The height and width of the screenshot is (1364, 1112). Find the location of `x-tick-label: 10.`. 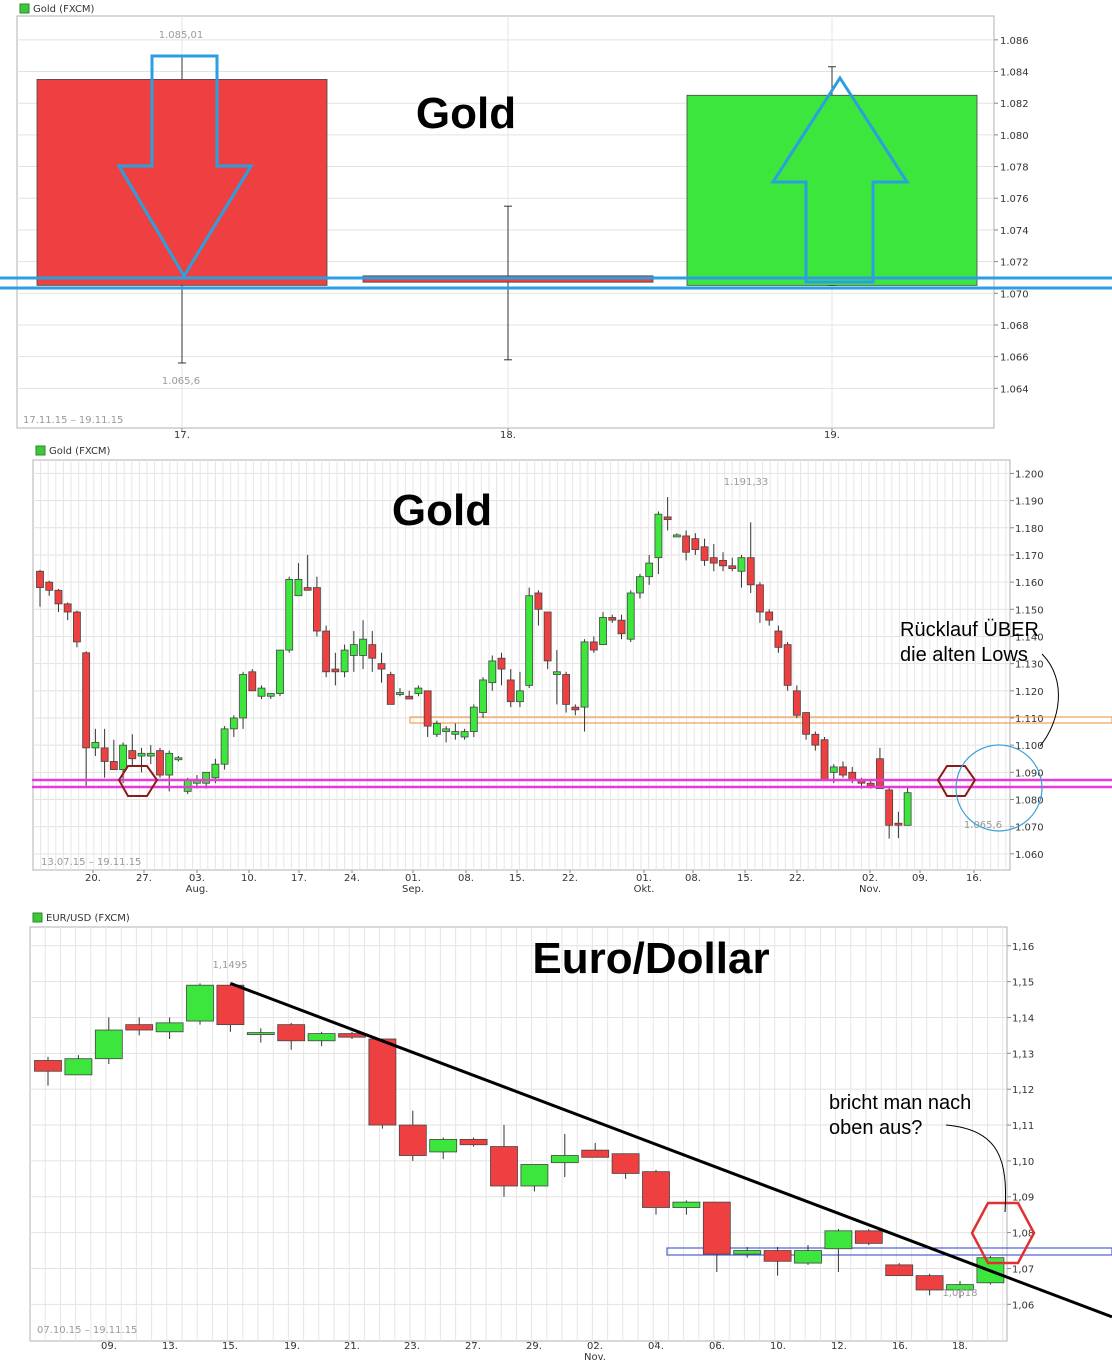

x-tick-label: 10. is located at coordinates (249, 878).